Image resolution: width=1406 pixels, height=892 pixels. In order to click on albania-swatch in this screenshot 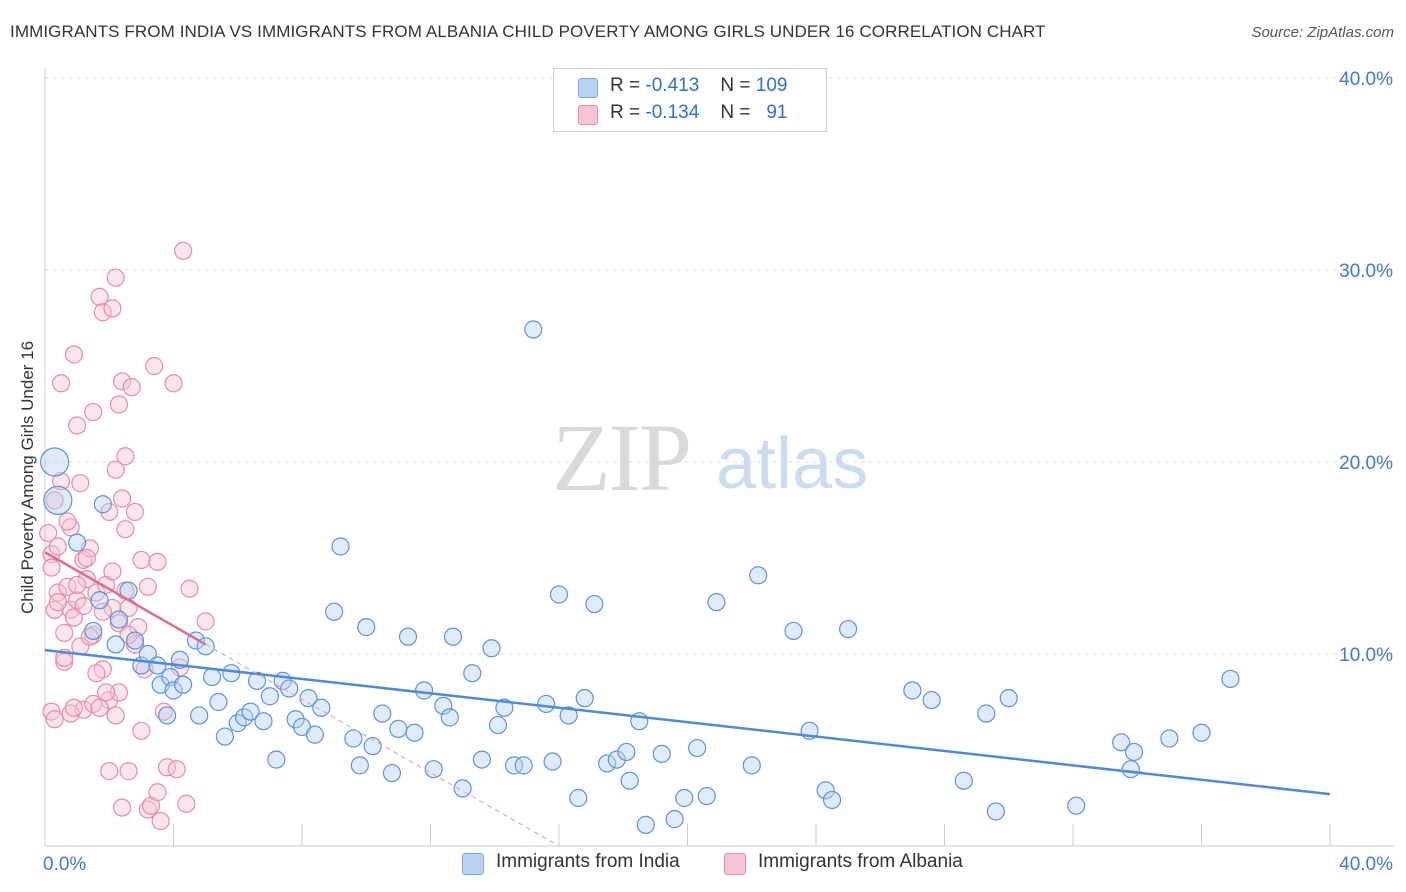, I will do `click(588, 115)`.